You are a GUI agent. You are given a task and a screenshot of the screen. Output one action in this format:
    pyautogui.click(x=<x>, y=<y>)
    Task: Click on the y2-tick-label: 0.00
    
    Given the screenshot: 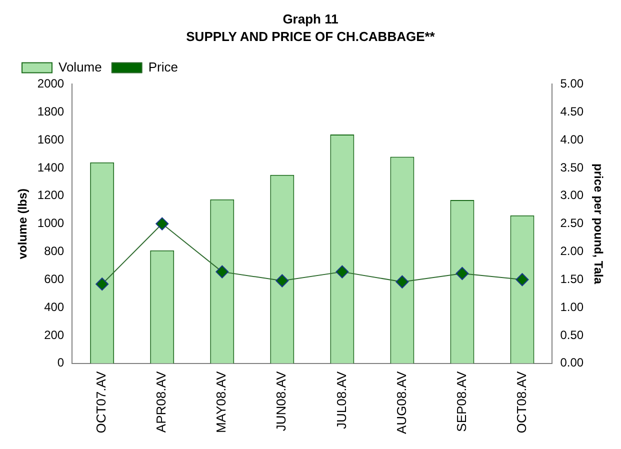 What is the action you would take?
    pyautogui.click(x=572, y=363)
    